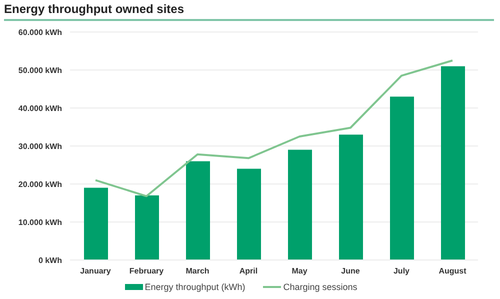 The width and height of the screenshot is (500, 299). What do you see at coordinates (50, 260) in the screenshot?
I see `y-tick-label: 0 kWh` at bounding box center [50, 260].